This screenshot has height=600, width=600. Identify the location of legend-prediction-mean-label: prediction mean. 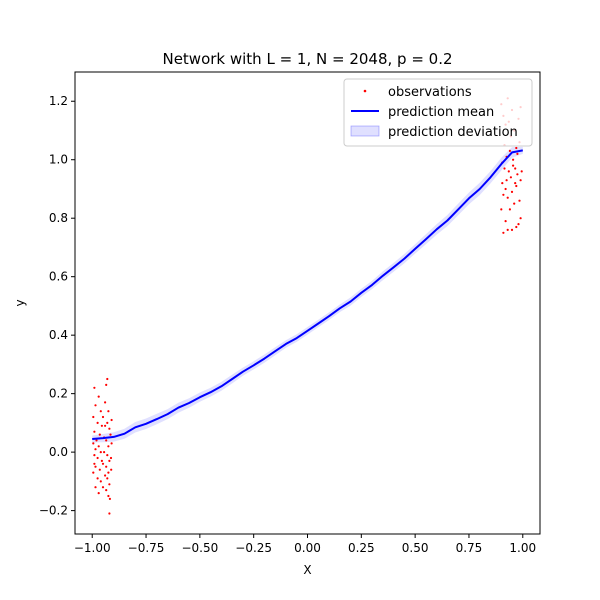
(441, 112).